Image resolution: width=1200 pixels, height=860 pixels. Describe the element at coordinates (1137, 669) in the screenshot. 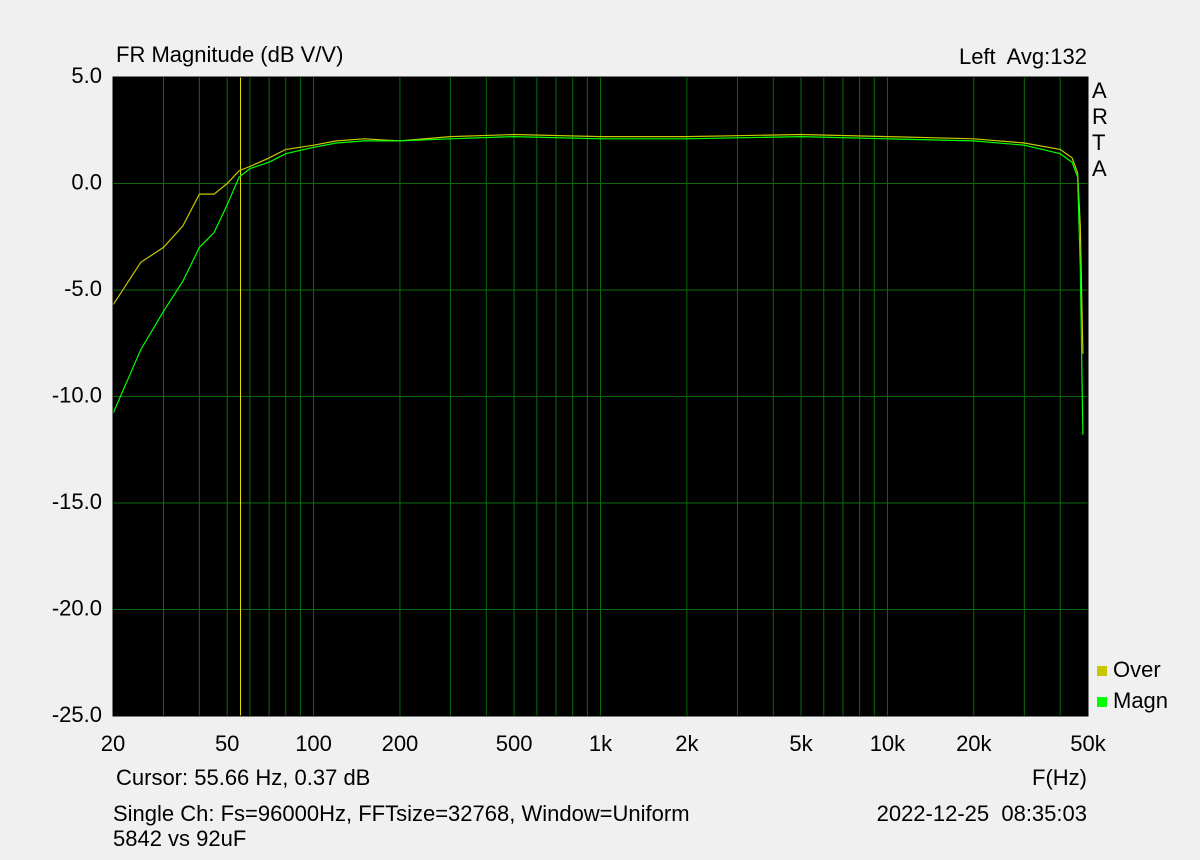

I see `legend-label: Over` at that location.